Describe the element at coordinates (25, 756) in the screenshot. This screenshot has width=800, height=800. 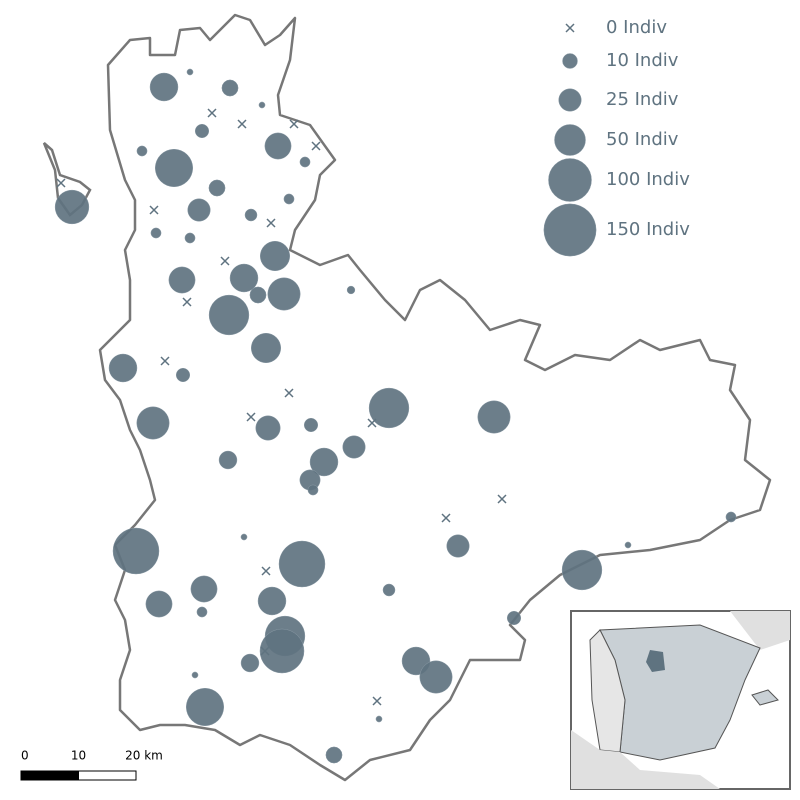
I see `scale-label: 0` at that location.